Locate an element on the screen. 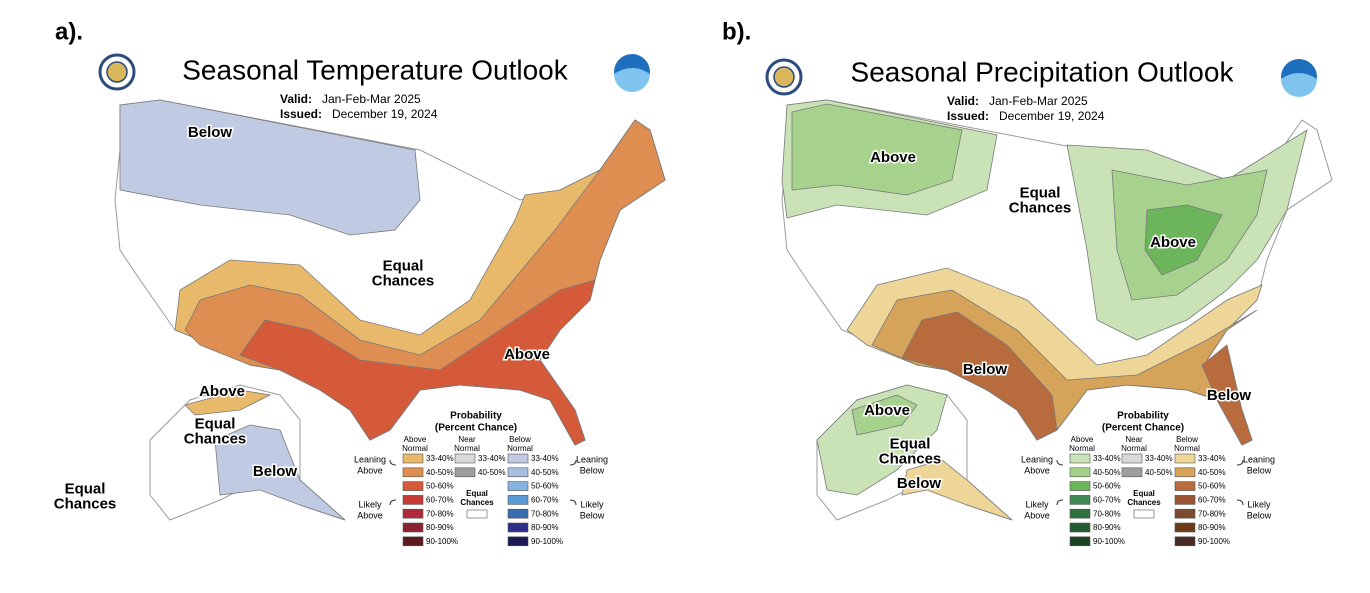  legend-column-header: Near is located at coordinates (1134, 439).